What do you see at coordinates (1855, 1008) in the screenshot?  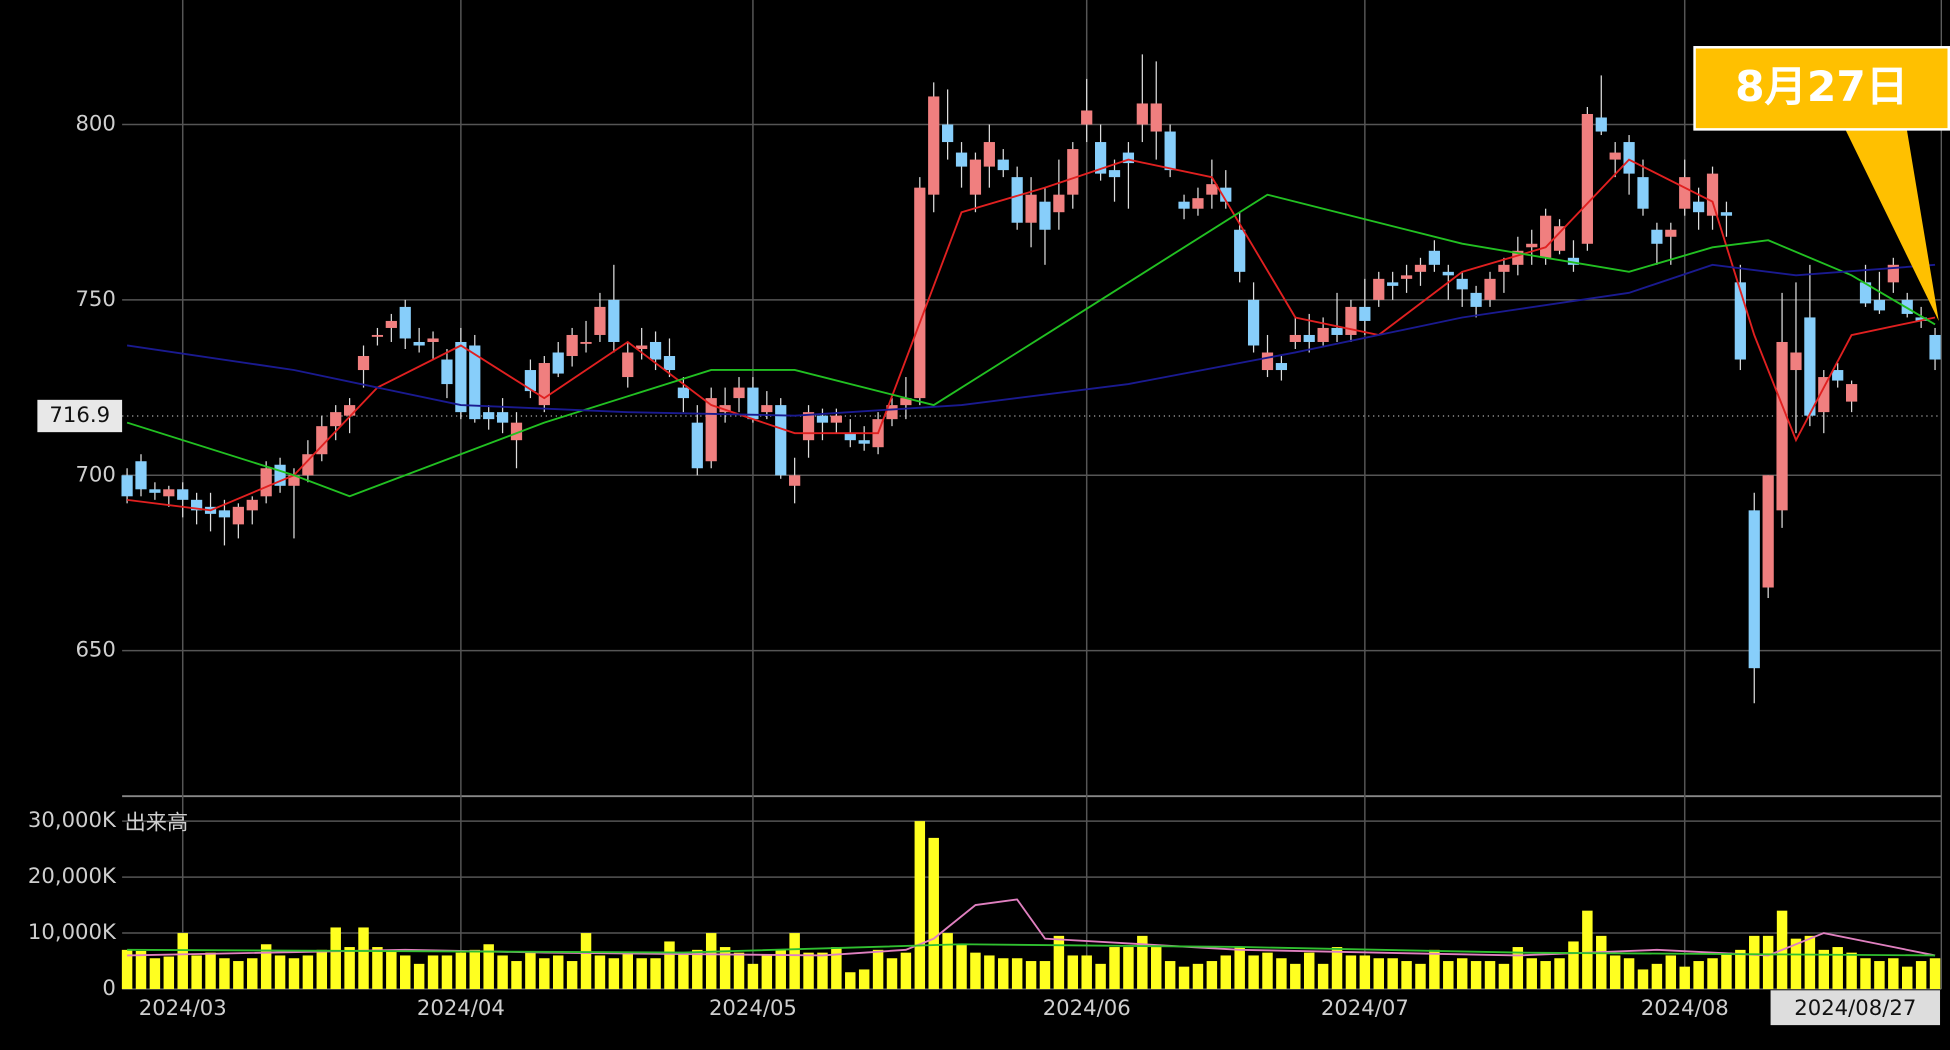 I see `date-label-box` at bounding box center [1855, 1008].